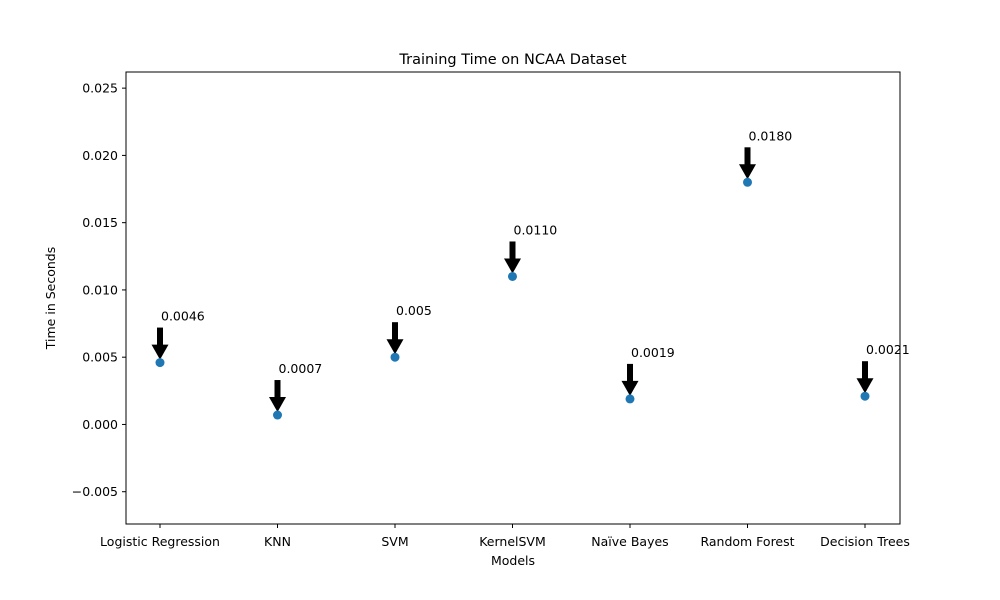 This screenshot has height=600, width=1000. I want to click on x-tick-label: KernelSVM, so click(512, 541).